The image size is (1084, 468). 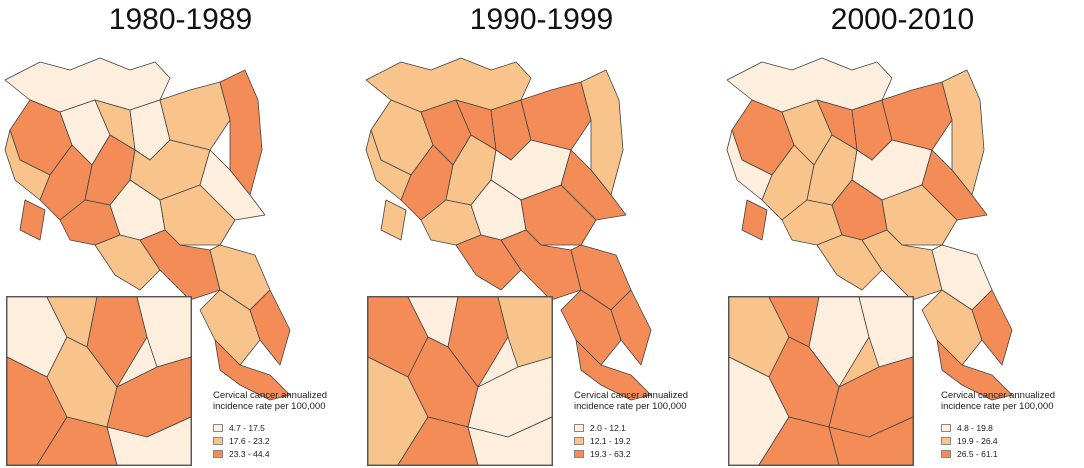 I want to click on legend-item: 2.0 - 12.1, so click(x=631, y=427).